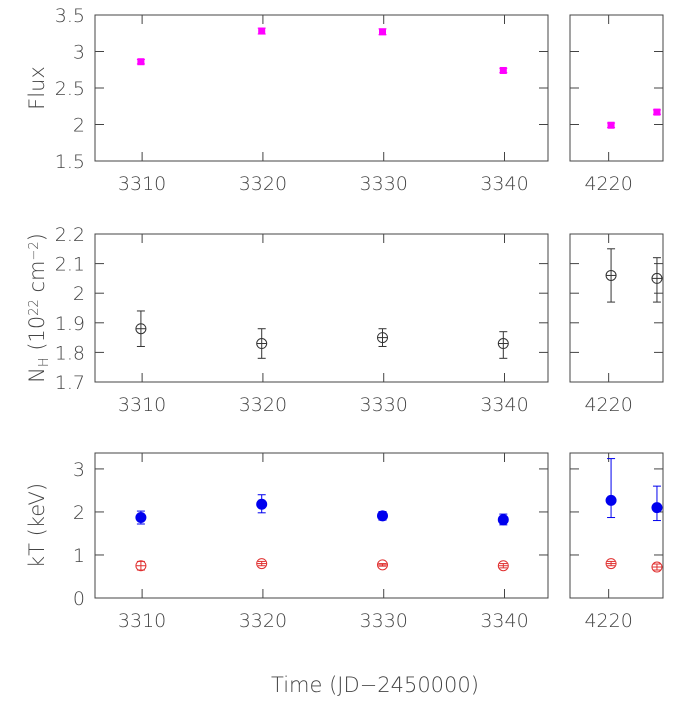 The height and width of the screenshot is (702, 689). What do you see at coordinates (34, 250) in the screenshot?
I see `y-axis-label-part: −2` at bounding box center [34, 250].